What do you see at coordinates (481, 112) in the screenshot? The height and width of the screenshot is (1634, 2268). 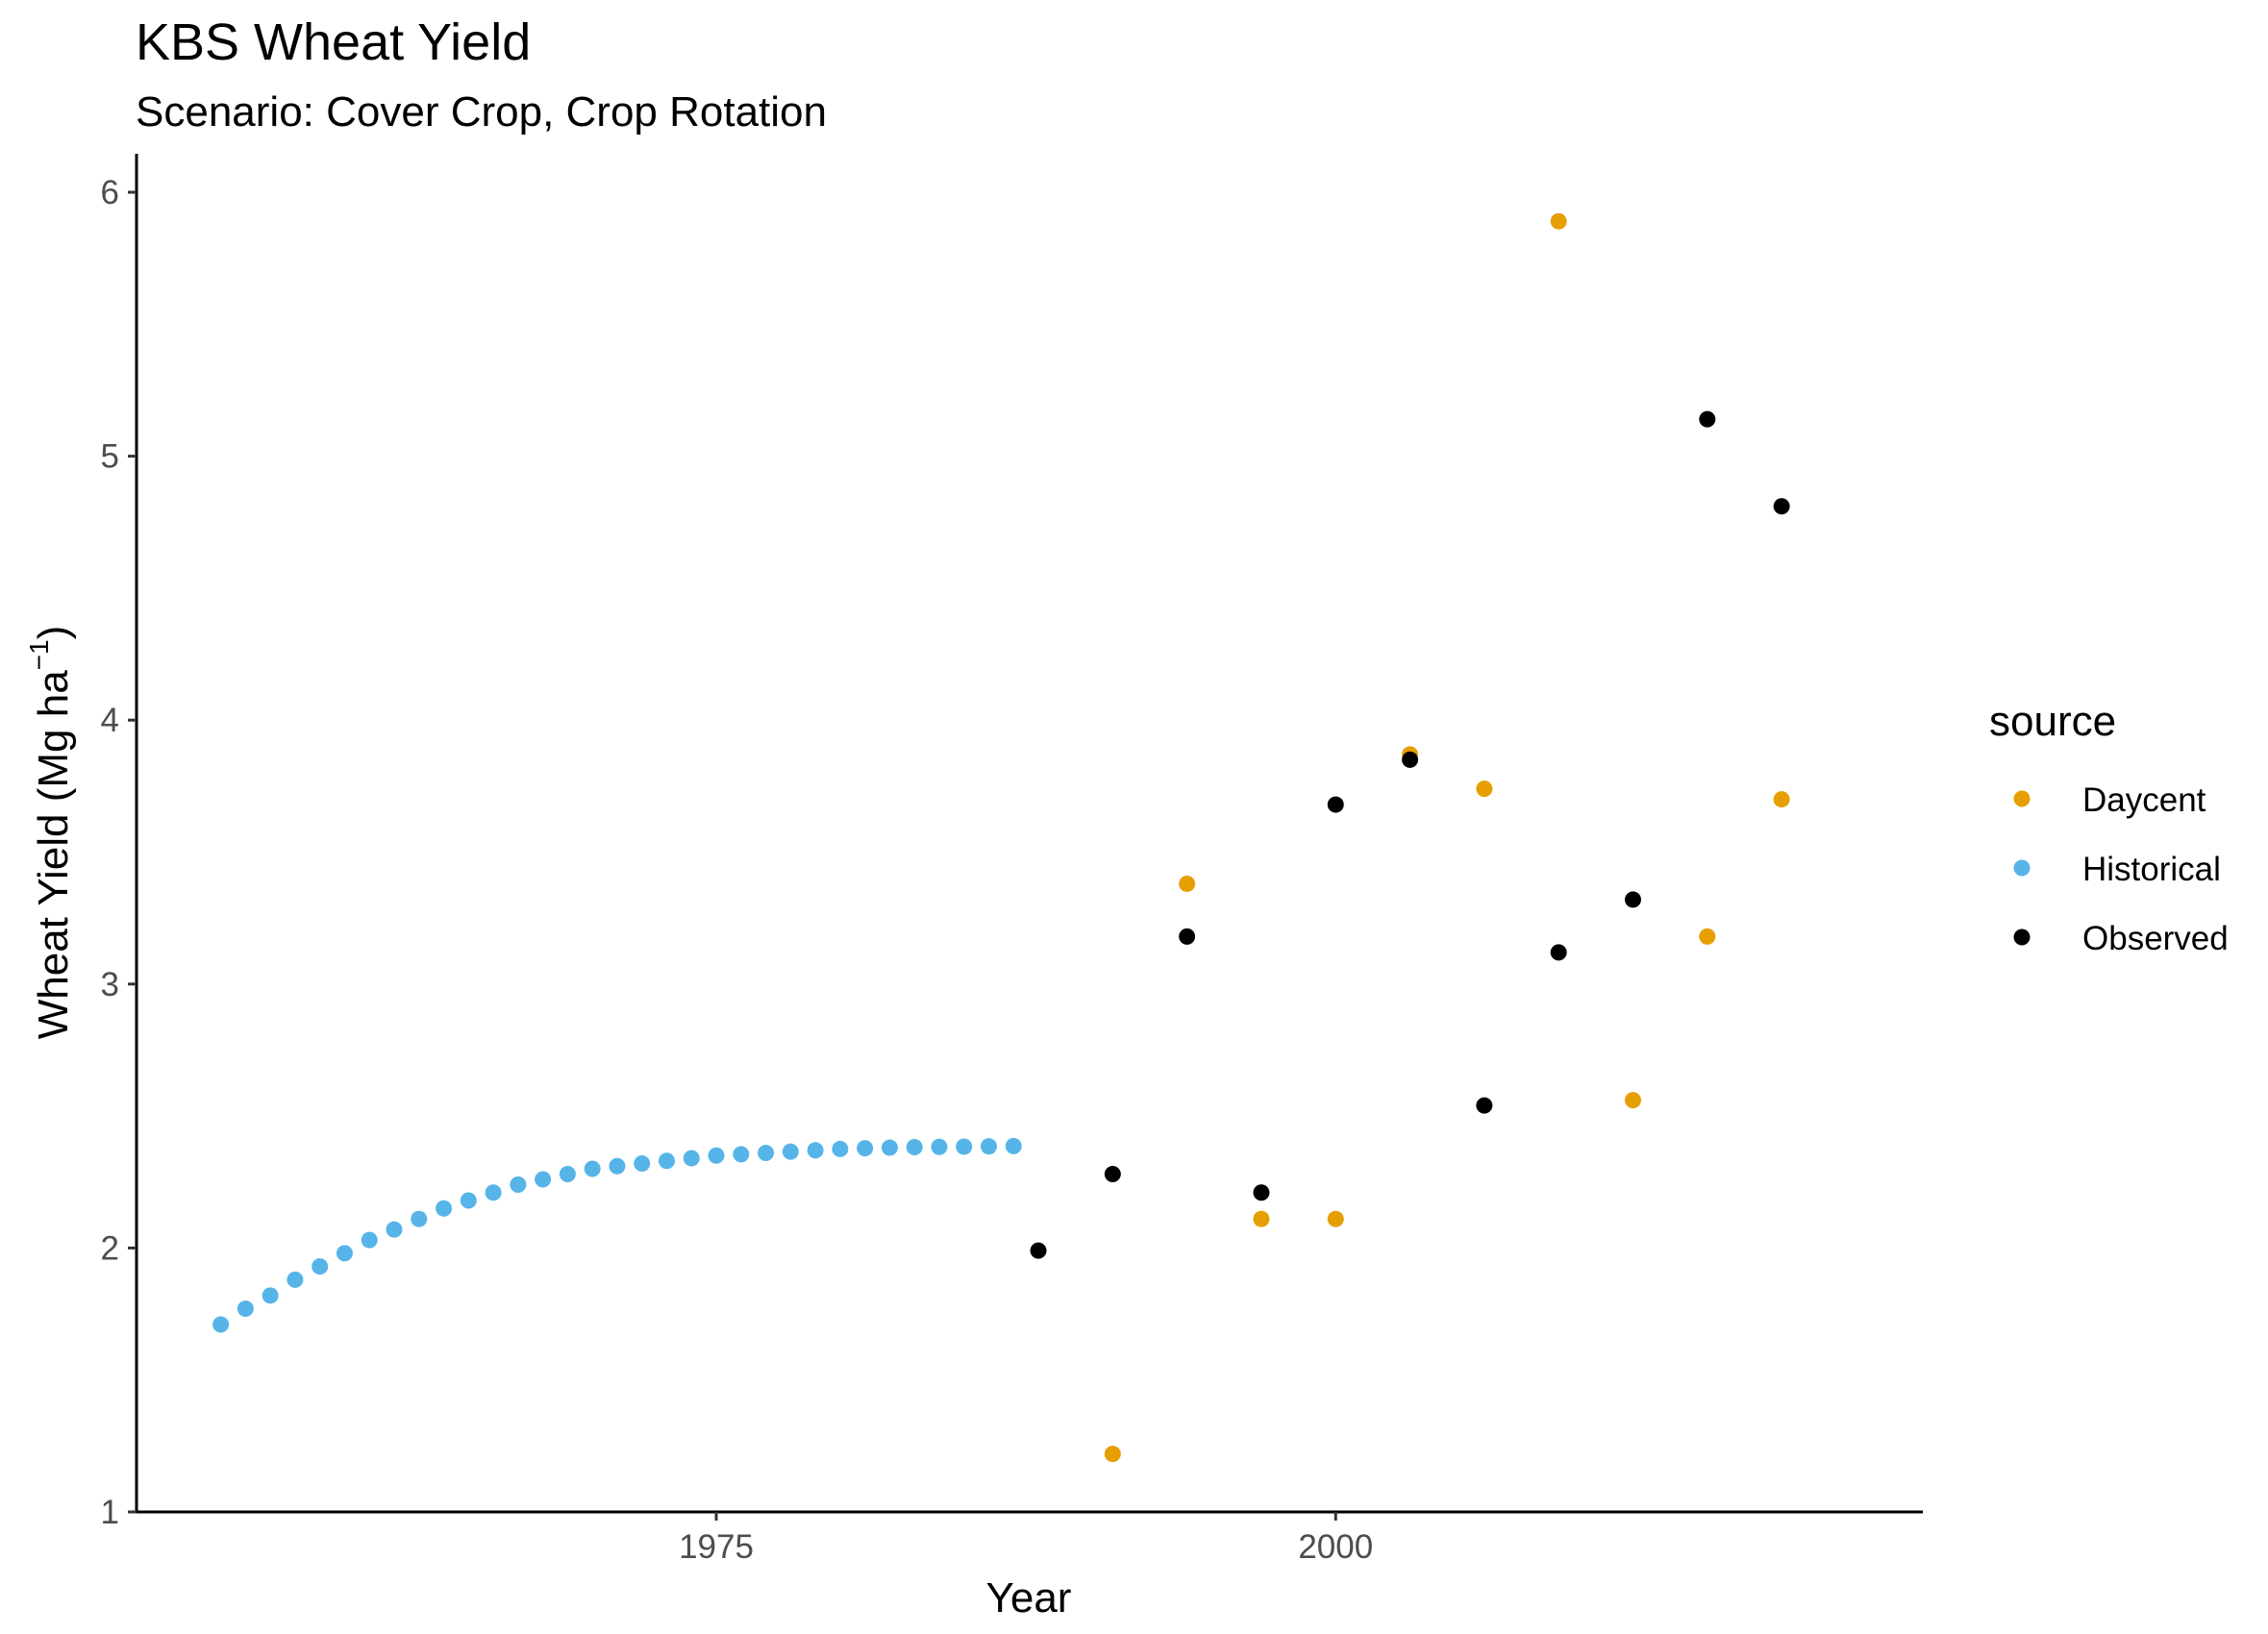 I see `chart-subtitle: Scenario: Cover Crop, Crop Rotation` at bounding box center [481, 112].